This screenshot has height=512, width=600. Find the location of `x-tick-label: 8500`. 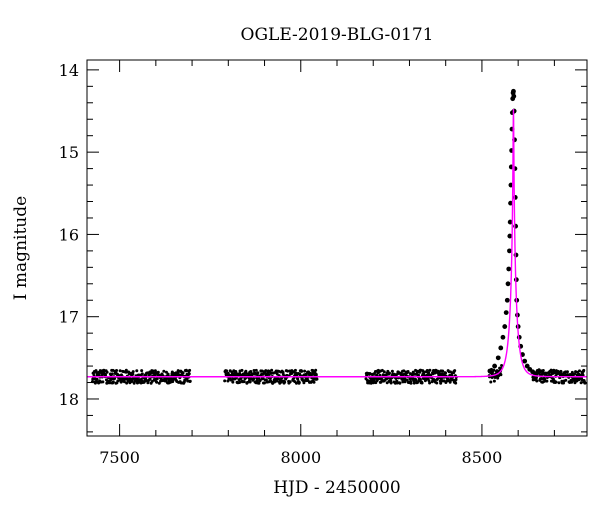

x-tick-label: 8500 is located at coordinates (482, 457).